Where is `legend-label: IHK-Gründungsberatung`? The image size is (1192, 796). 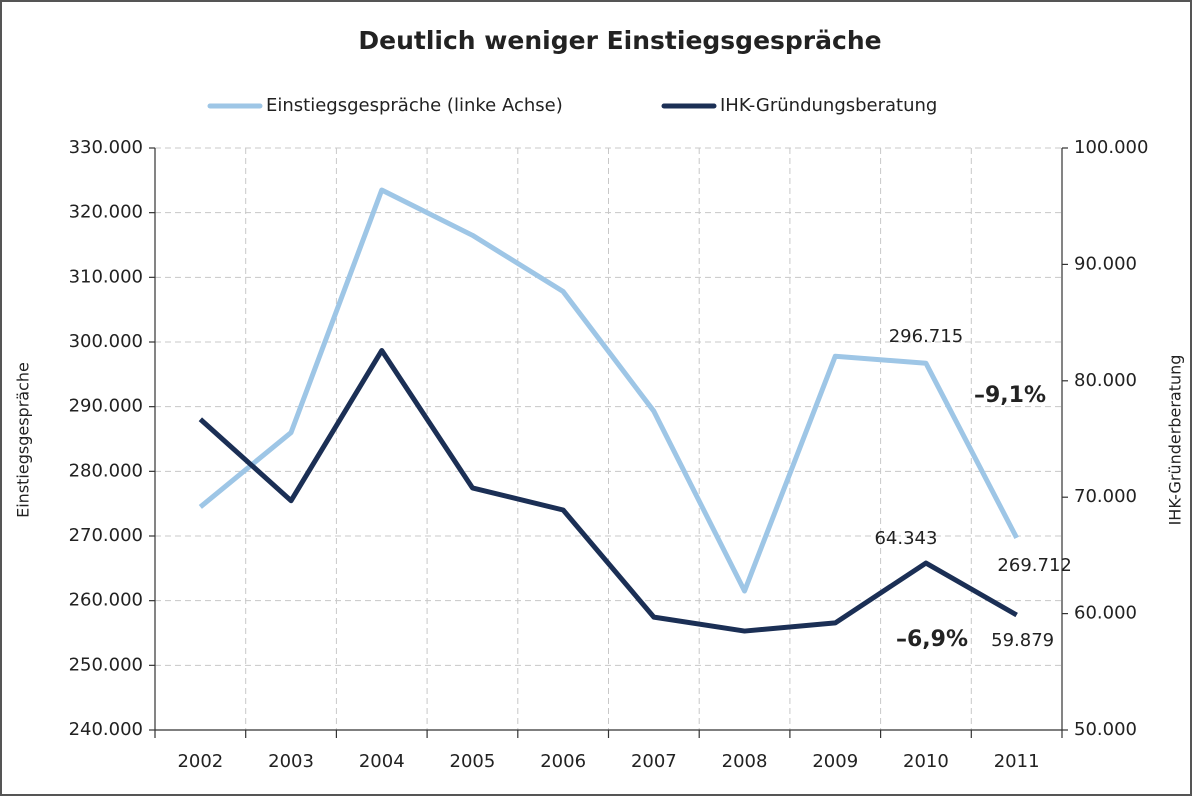 legend-label: IHK-Gründungsberatung is located at coordinates (828, 105).